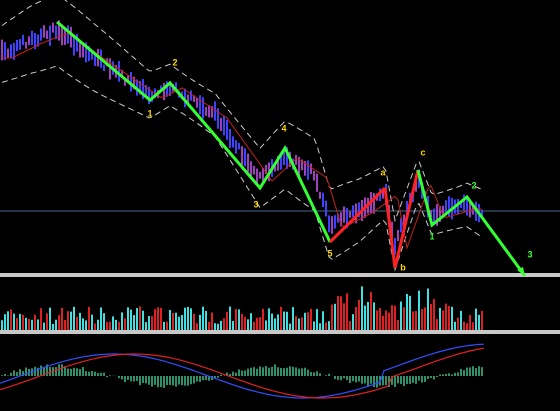 This screenshot has width=560, height=411. Describe the element at coordinates (473, 185) in the screenshot. I see `wave-label: 2` at that location.